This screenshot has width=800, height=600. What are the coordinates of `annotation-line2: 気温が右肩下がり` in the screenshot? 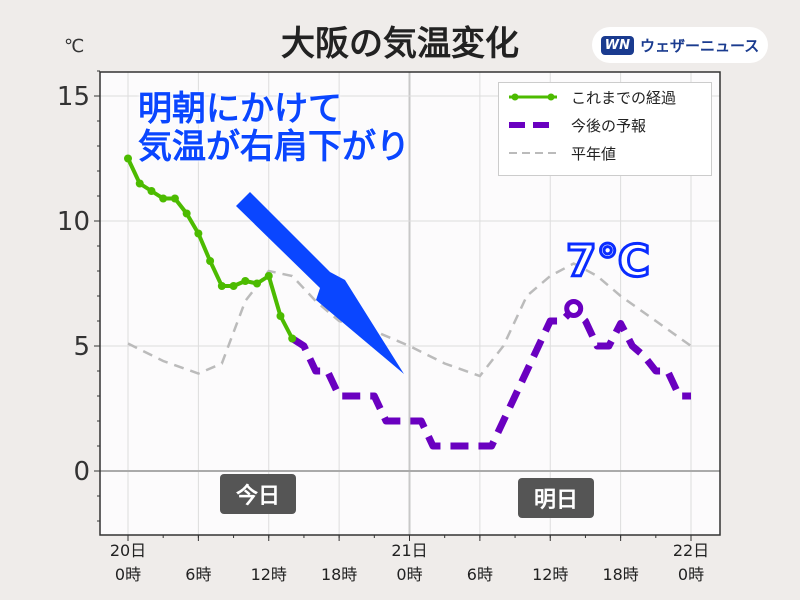 It's located at (274, 147).